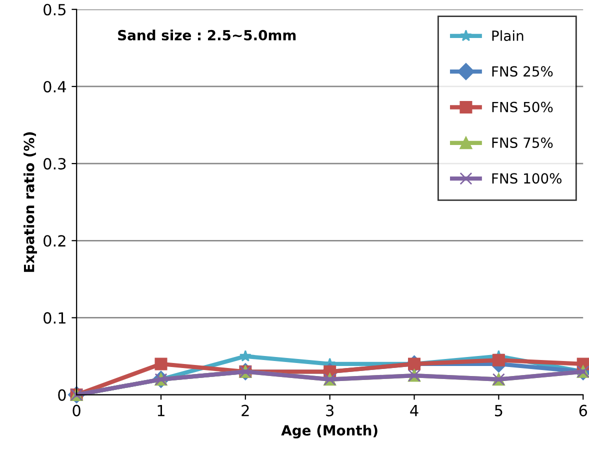 The width and height of the screenshot is (589, 470). What do you see at coordinates (508, 35) in the screenshot?
I see `legend-label: Plain` at bounding box center [508, 35].